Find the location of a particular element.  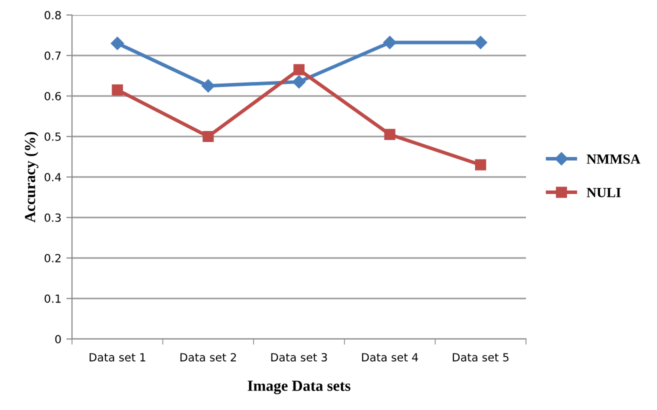

x-tick-label: Data set 5 is located at coordinates (480, 357).